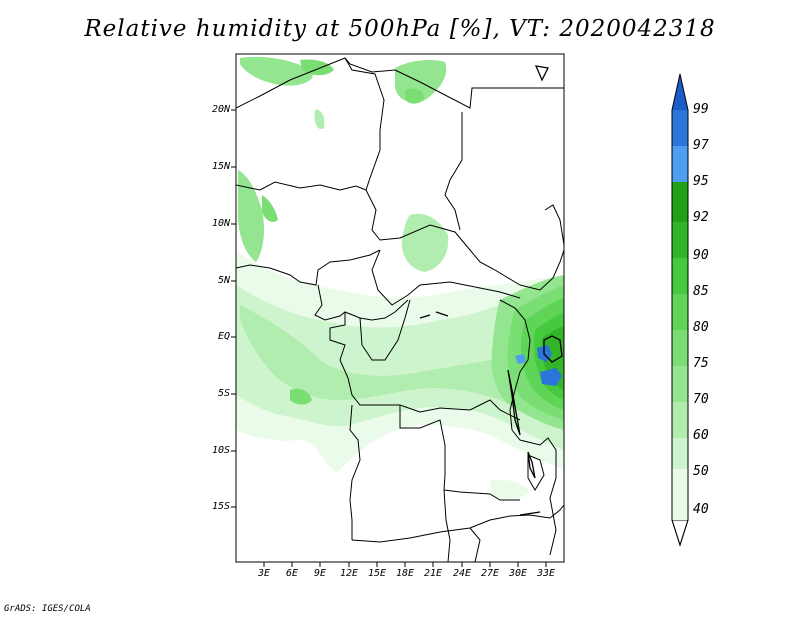 Image resolution: width=800 pixels, height=618 pixels. What do you see at coordinates (518, 573) in the screenshot?
I see `lon-label-30e: 30E` at bounding box center [518, 573].